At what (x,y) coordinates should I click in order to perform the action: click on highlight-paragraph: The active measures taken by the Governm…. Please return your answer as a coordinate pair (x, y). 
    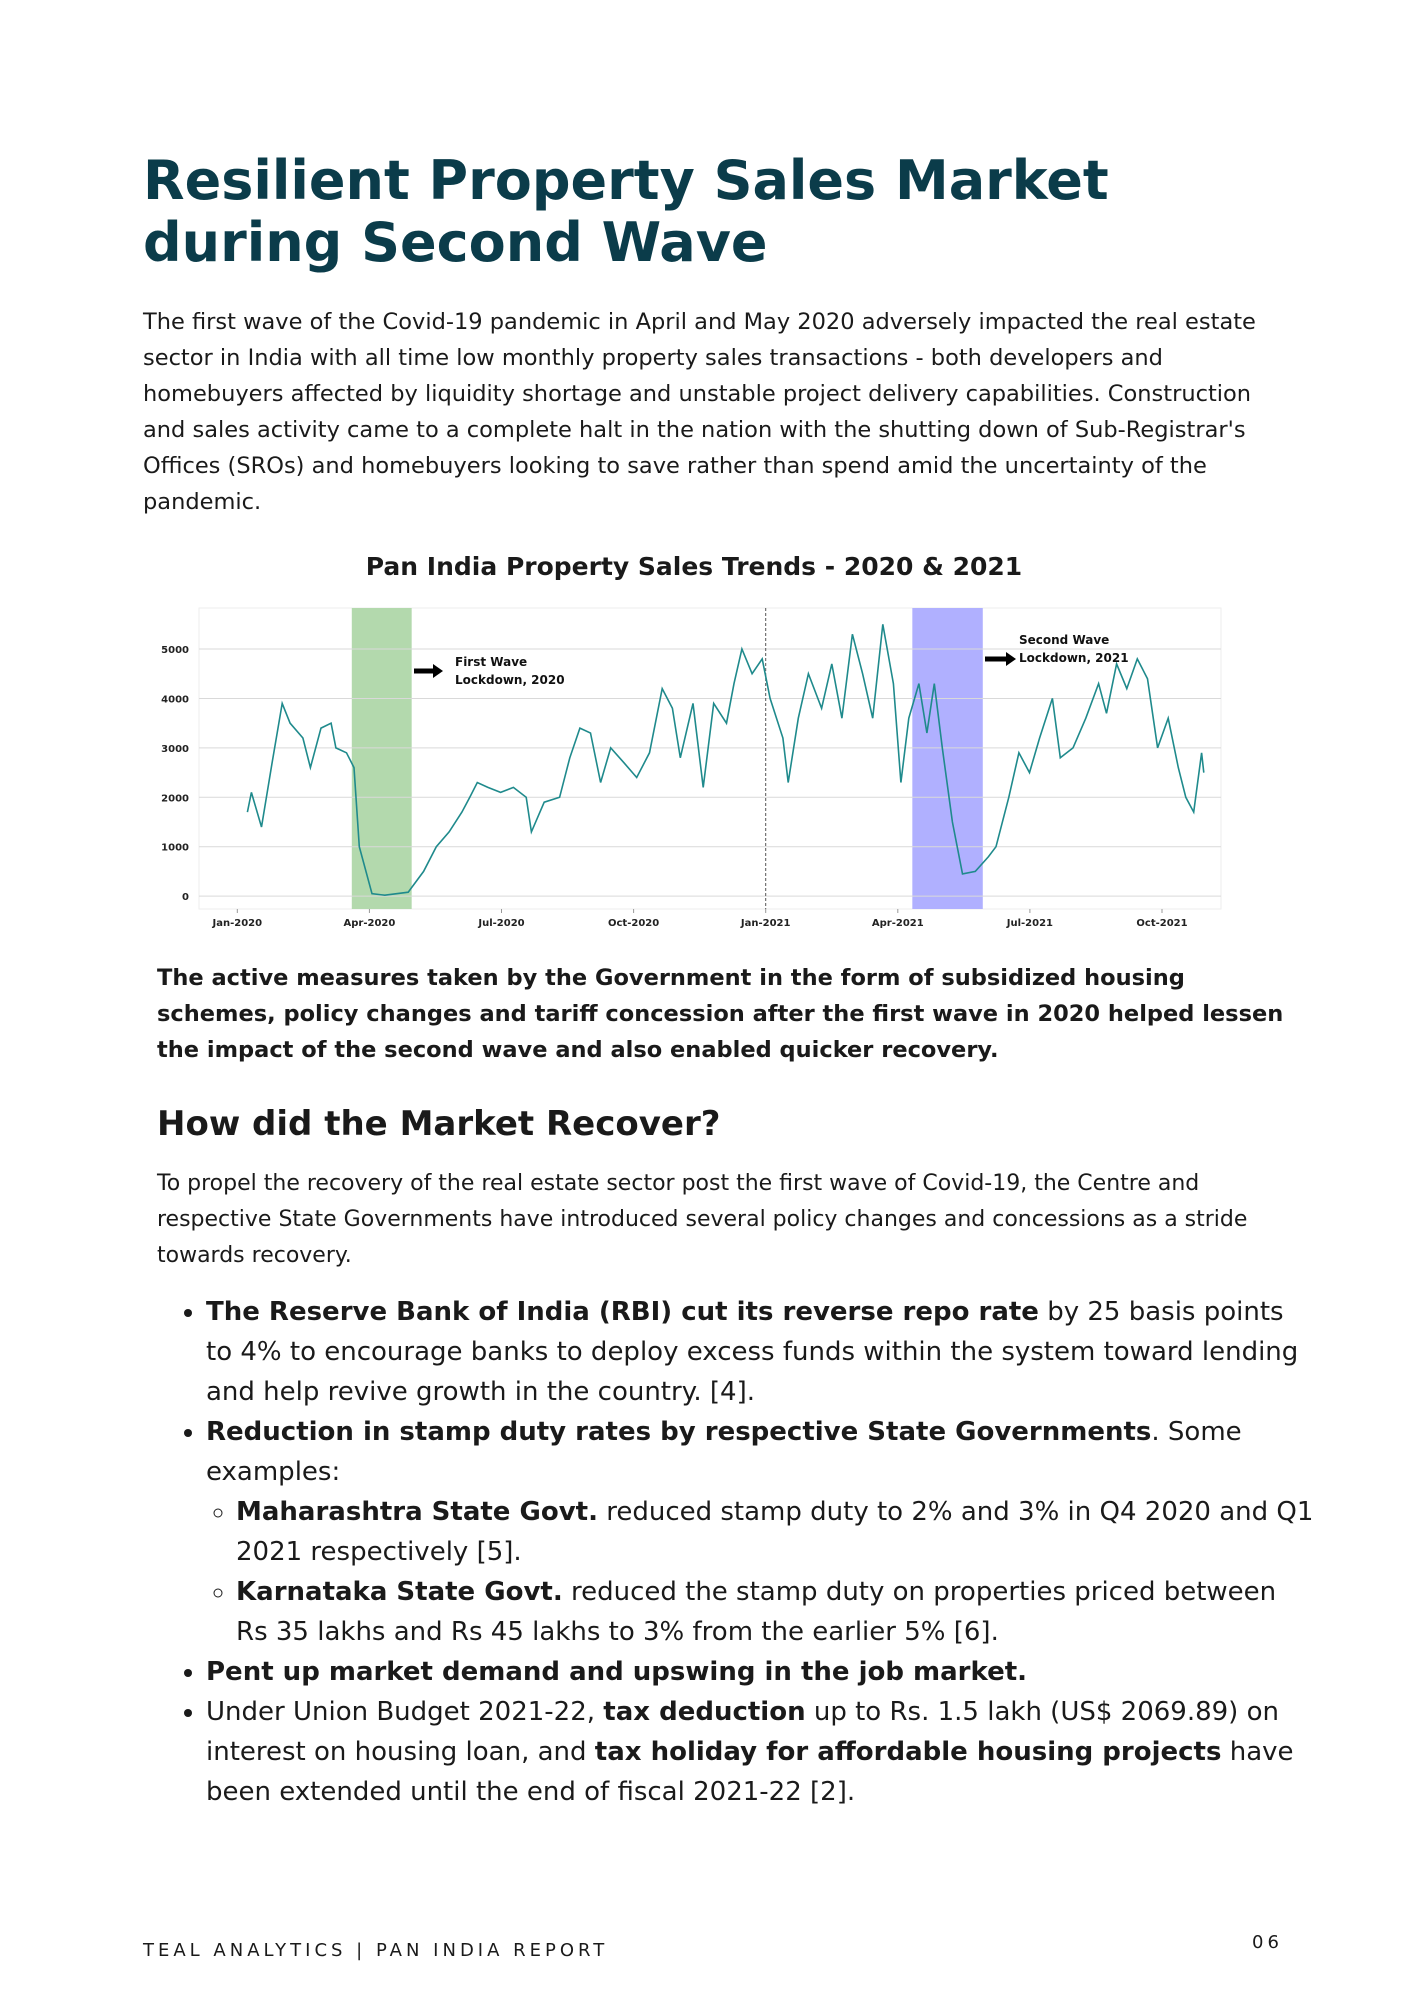
    Looking at the image, I should click on (720, 1014).